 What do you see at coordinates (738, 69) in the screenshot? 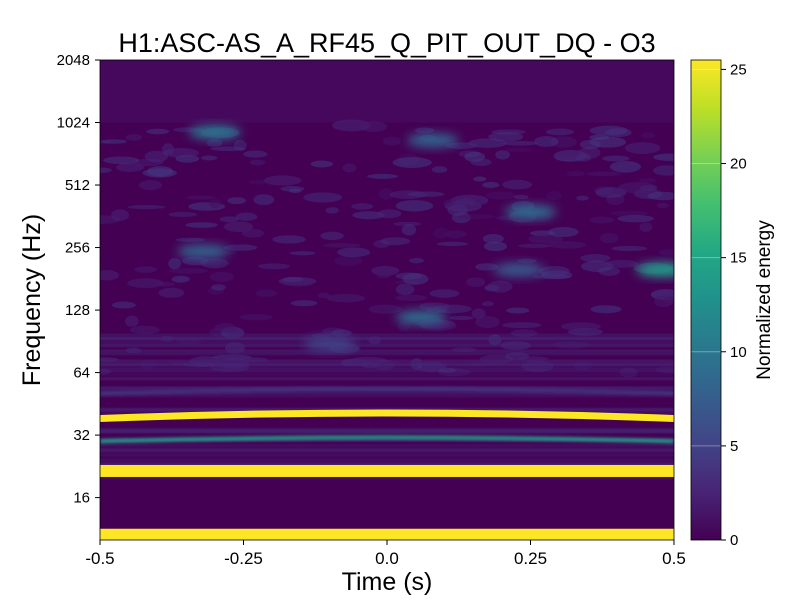
I see `colorbar-tick-label: 25` at bounding box center [738, 69].